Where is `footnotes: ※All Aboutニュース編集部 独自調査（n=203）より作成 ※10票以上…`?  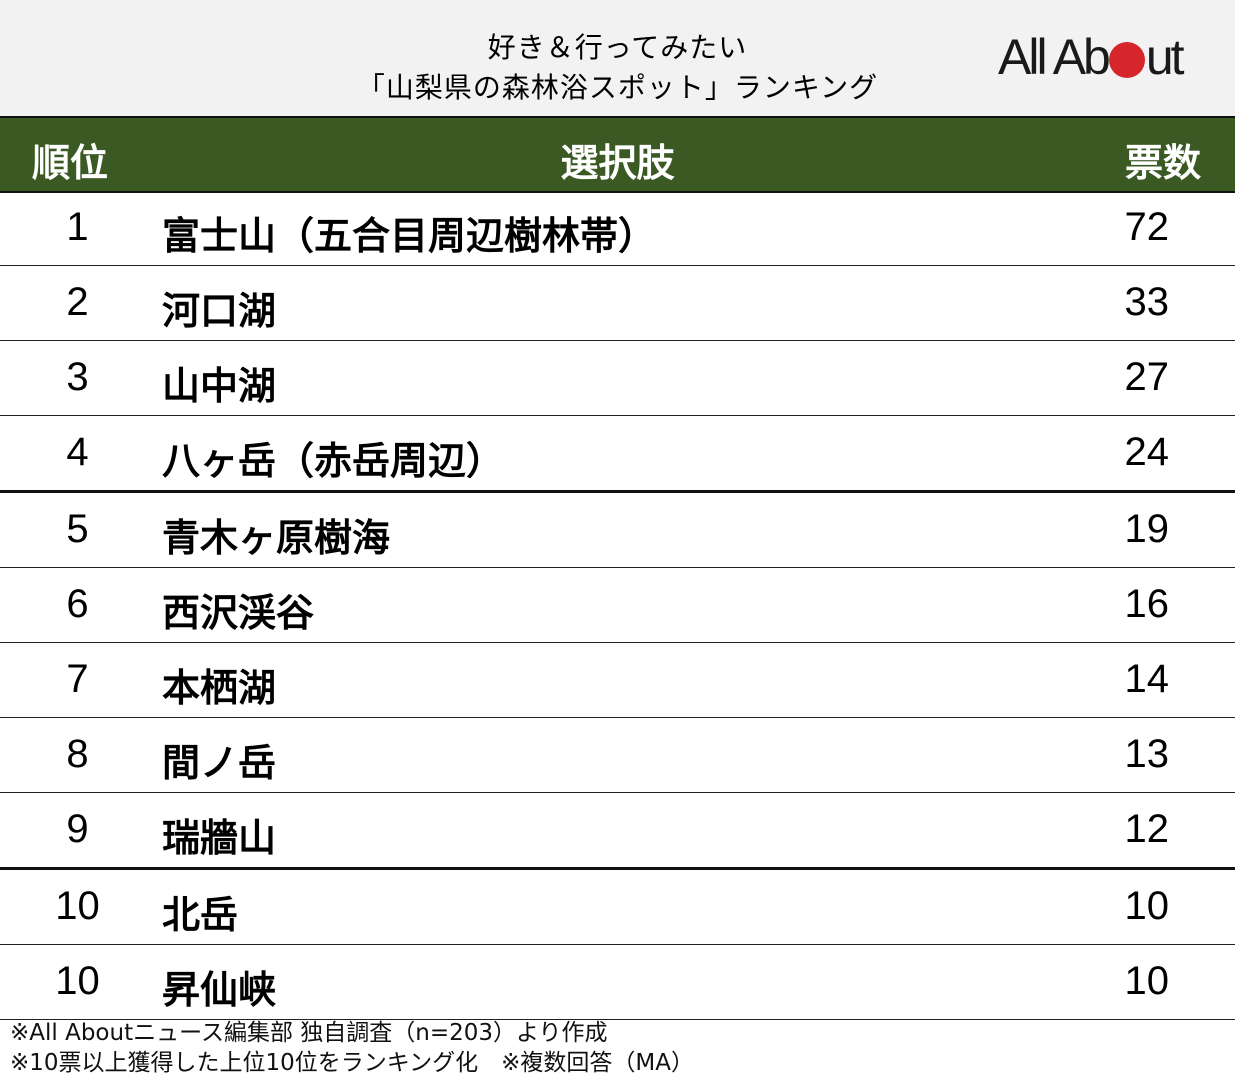 footnotes: ※All Aboutニュース編集部 独自調査（n=203）より作成 ※10票以上… is located at coordinates (352, 1048).